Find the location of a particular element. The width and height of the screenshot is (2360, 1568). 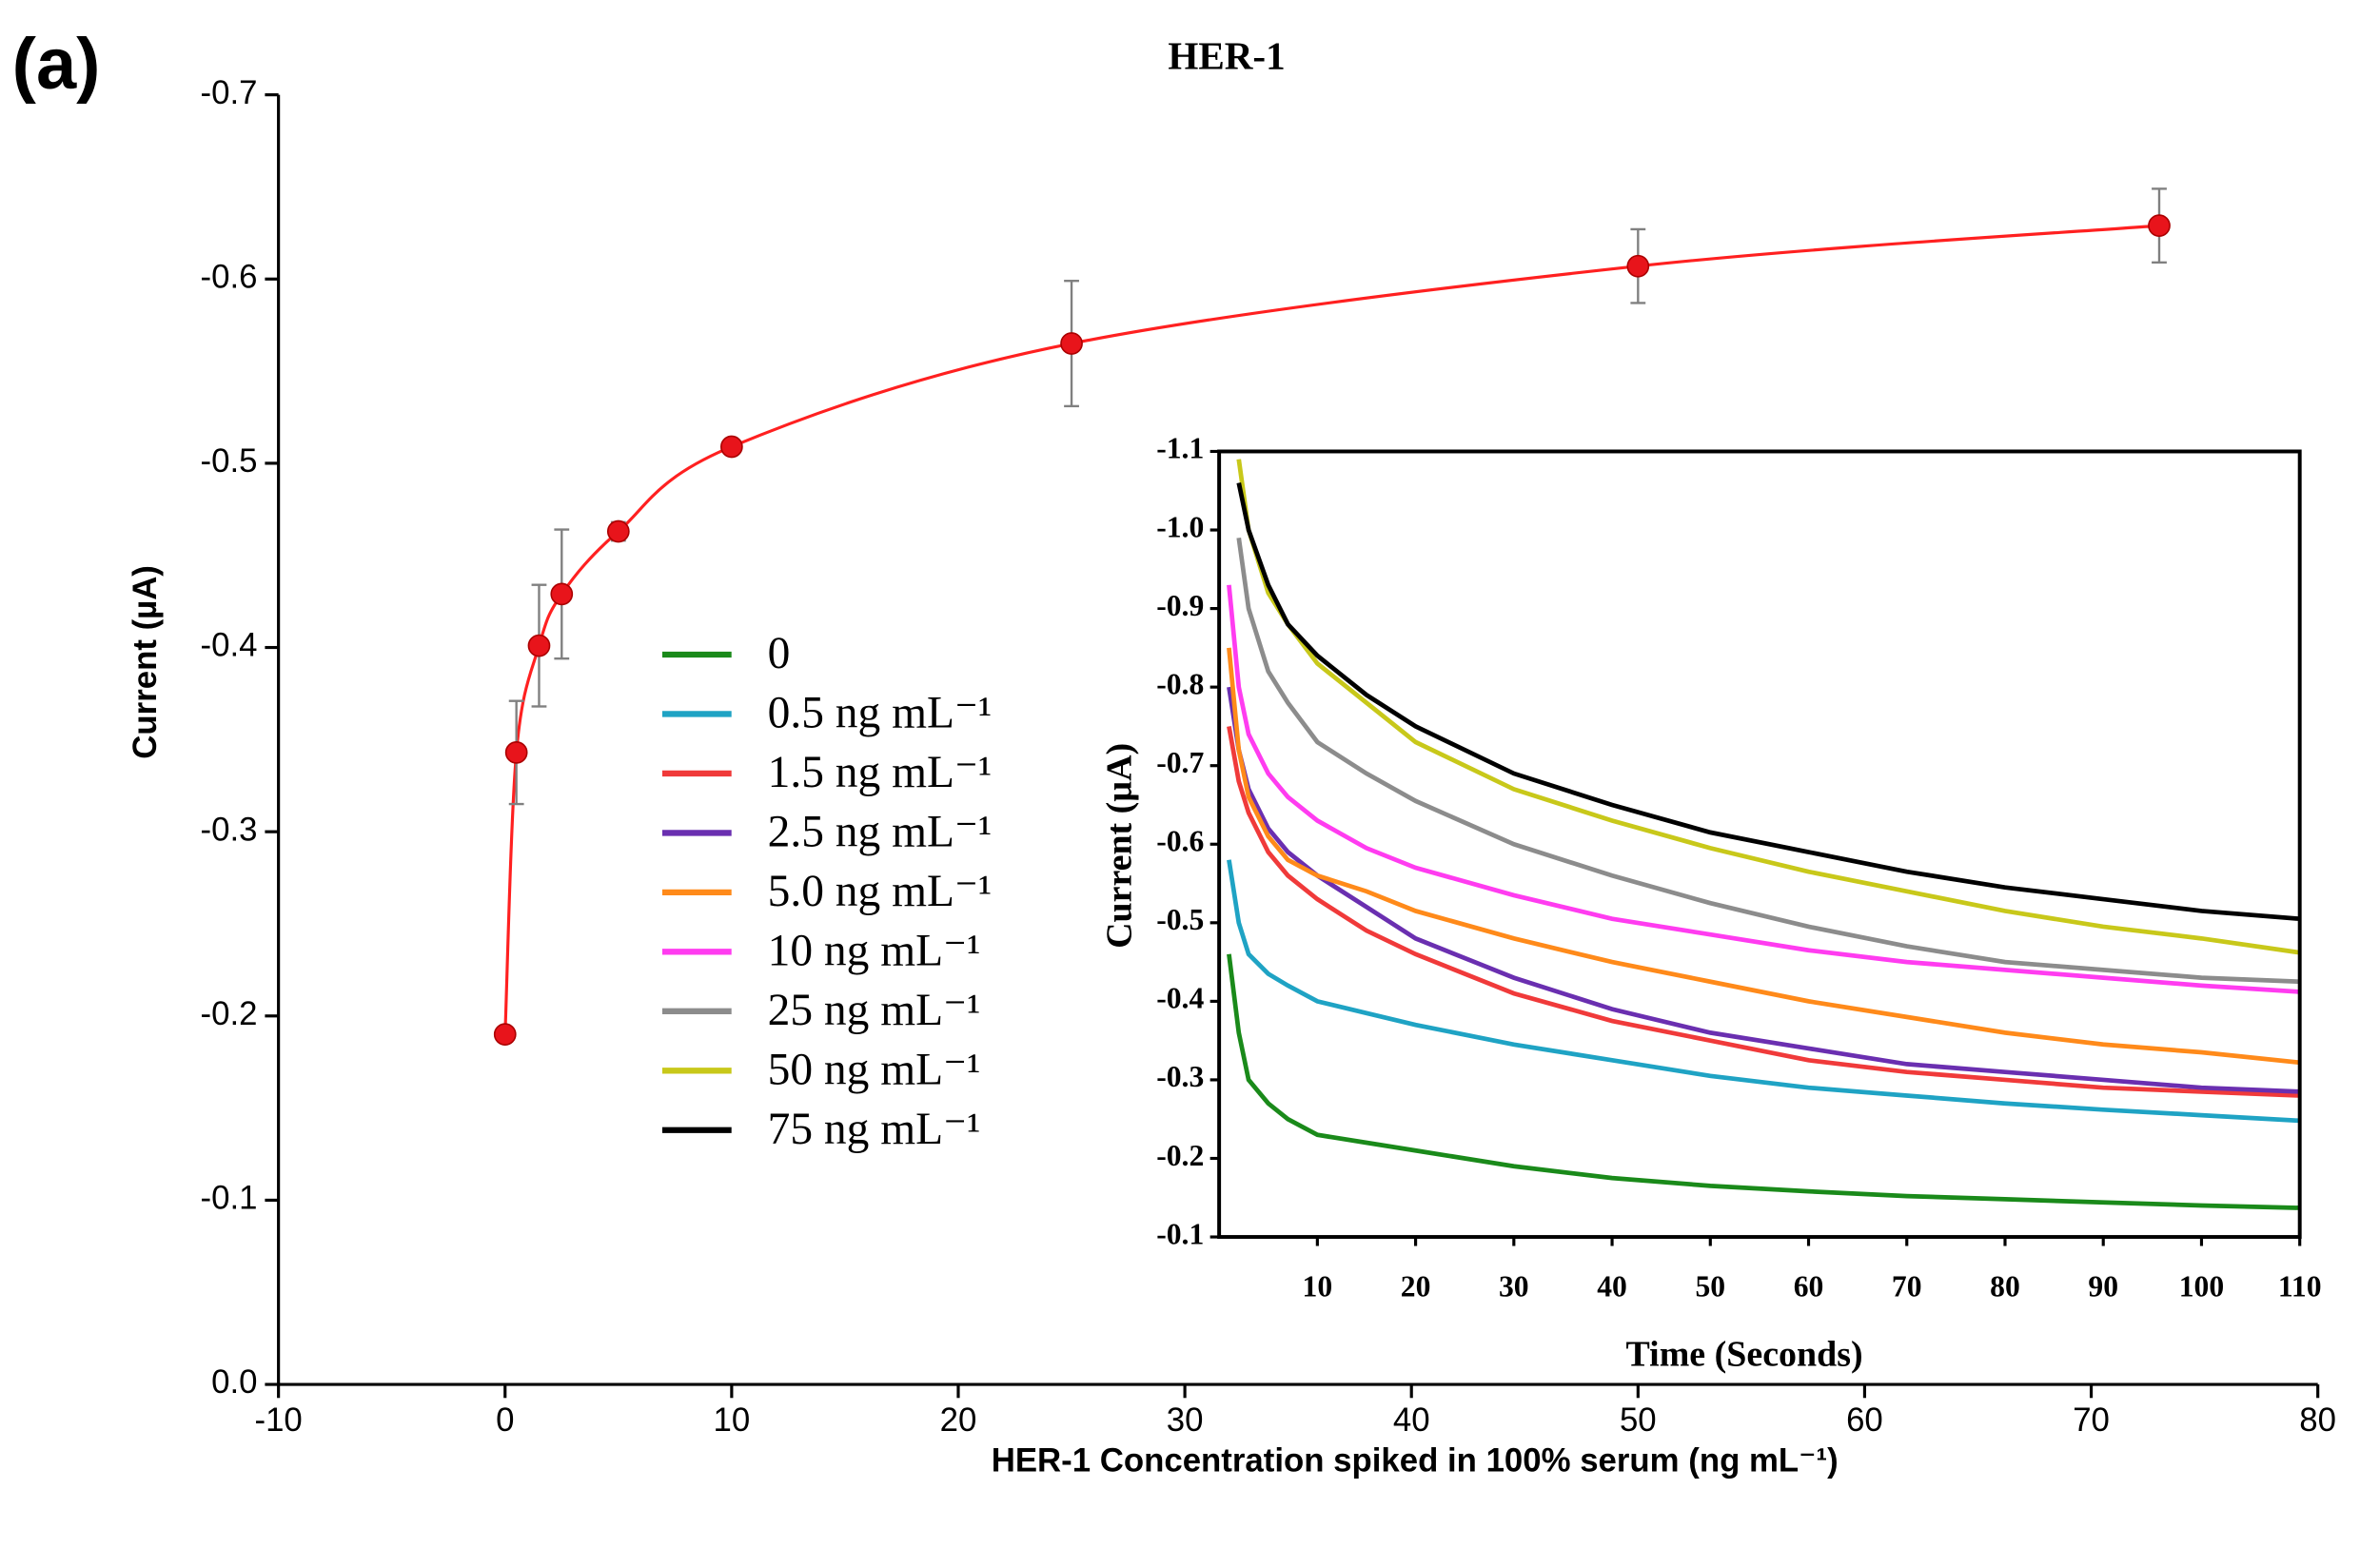

x-tick-label: 50 is located at coordinates (1639, 1420).